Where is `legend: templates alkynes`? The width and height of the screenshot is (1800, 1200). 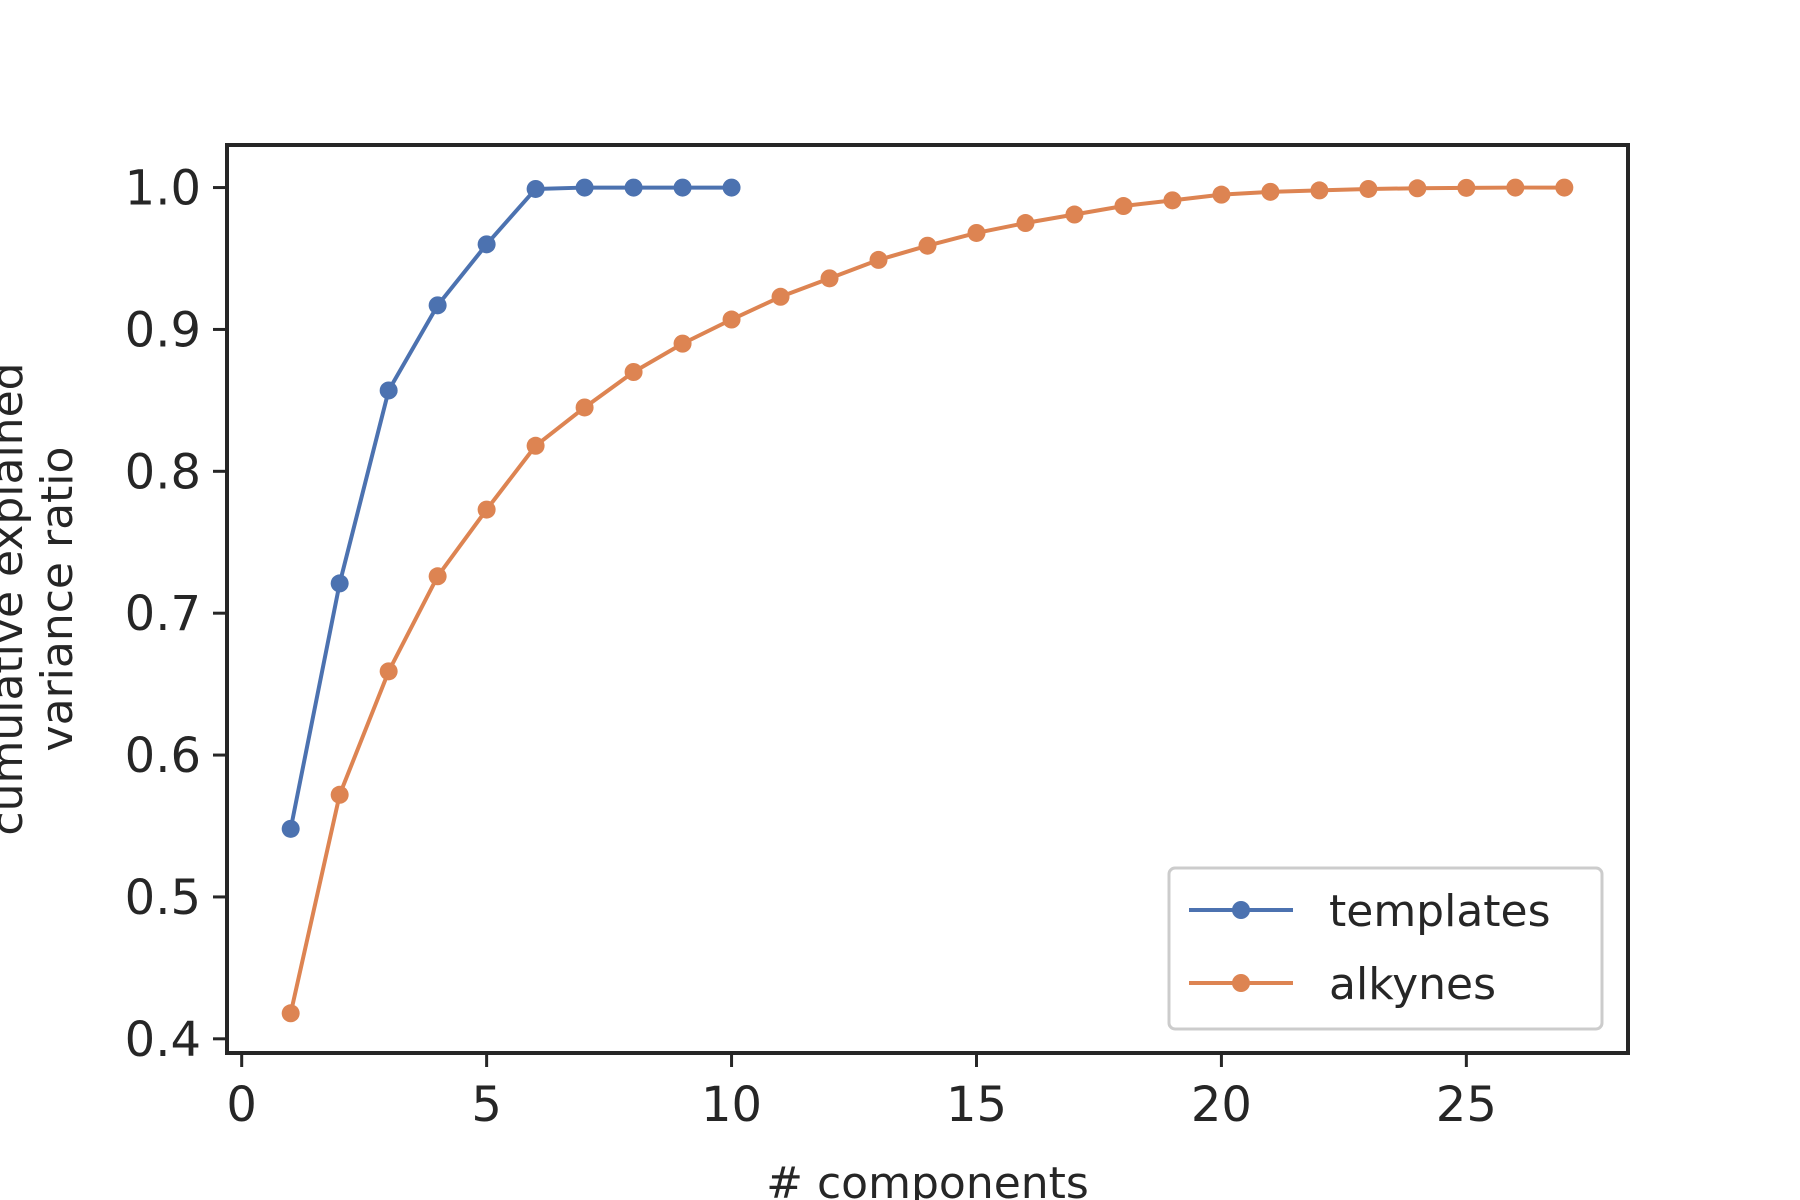 legend: templates alkynes is located at coordinates (1385, 948).